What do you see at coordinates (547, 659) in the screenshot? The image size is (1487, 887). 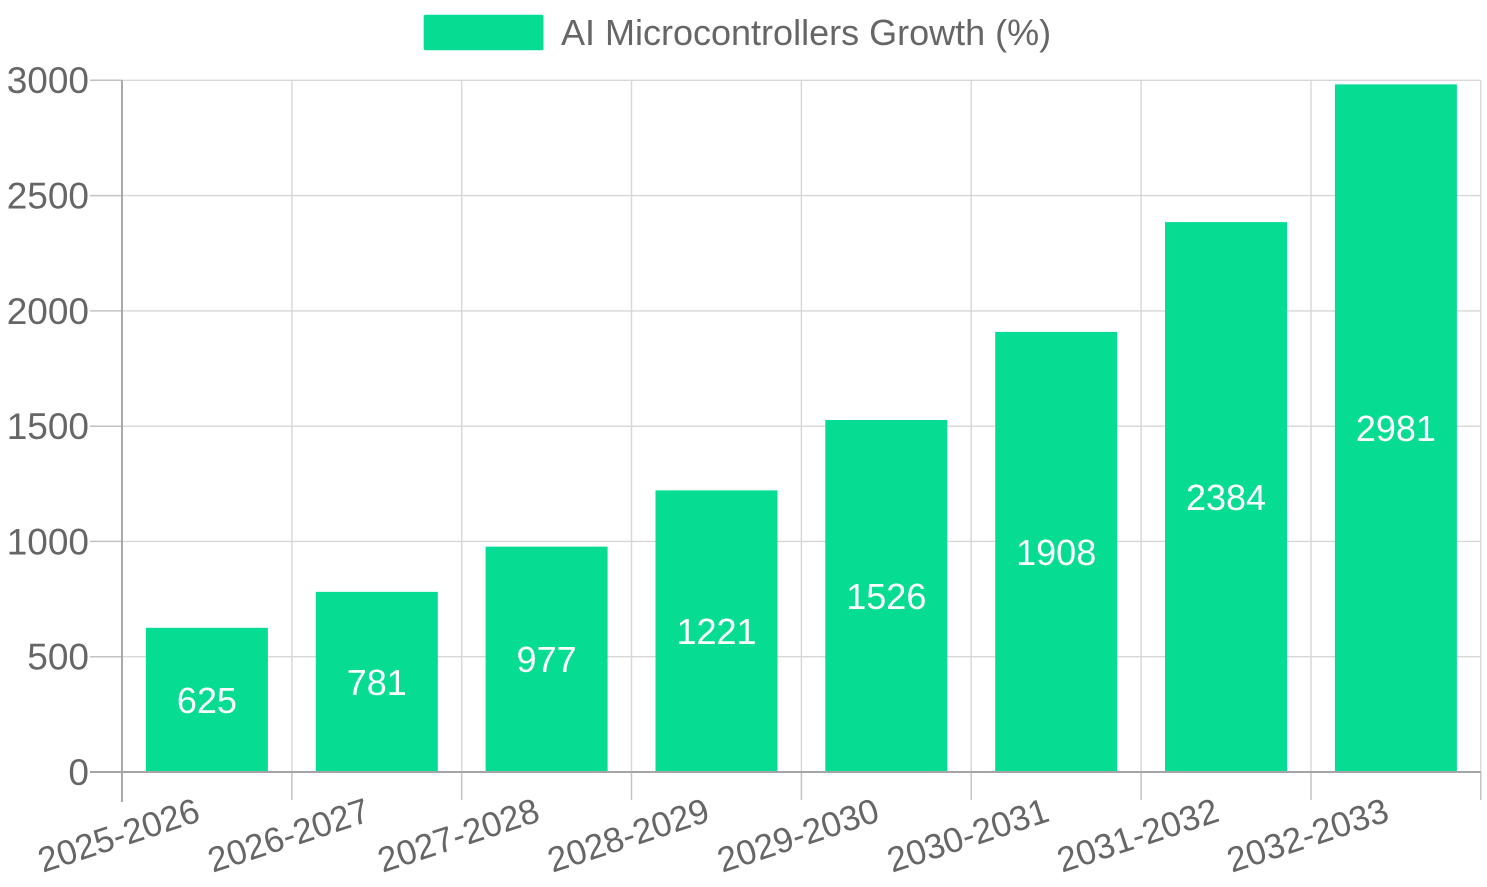 I see `svg-text: 977` at bounding box center [547, 659].